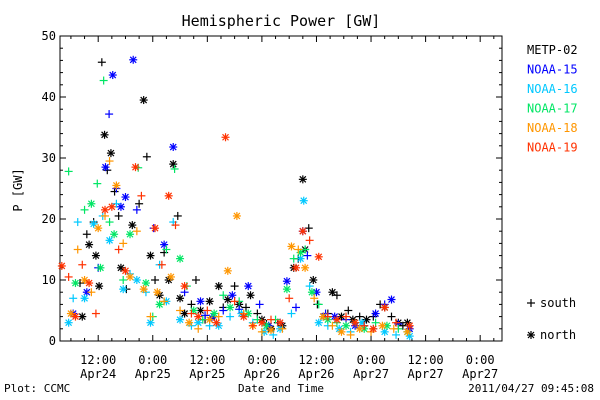 This screenshot has width=600, height=400. I want to click on marker-legend-label: south, so click(558, 303).